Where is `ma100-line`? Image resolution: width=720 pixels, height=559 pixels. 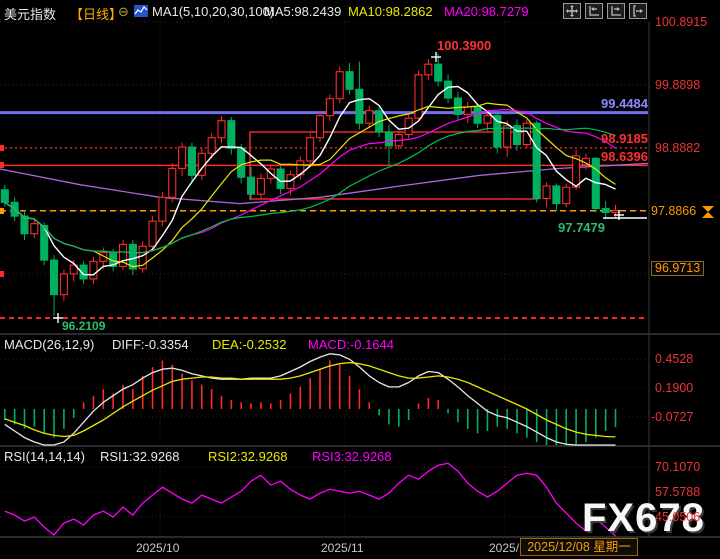
ma100-line is located at coordinates (324, 183).